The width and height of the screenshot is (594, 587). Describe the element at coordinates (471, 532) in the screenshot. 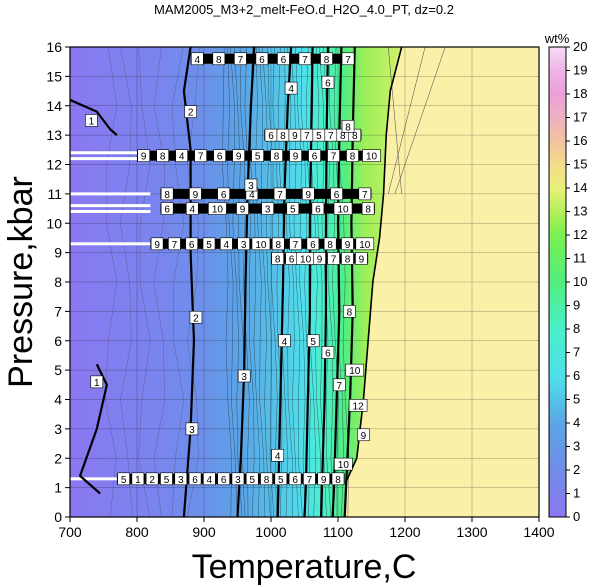

I see `x-tick-label: 1300` at that location.